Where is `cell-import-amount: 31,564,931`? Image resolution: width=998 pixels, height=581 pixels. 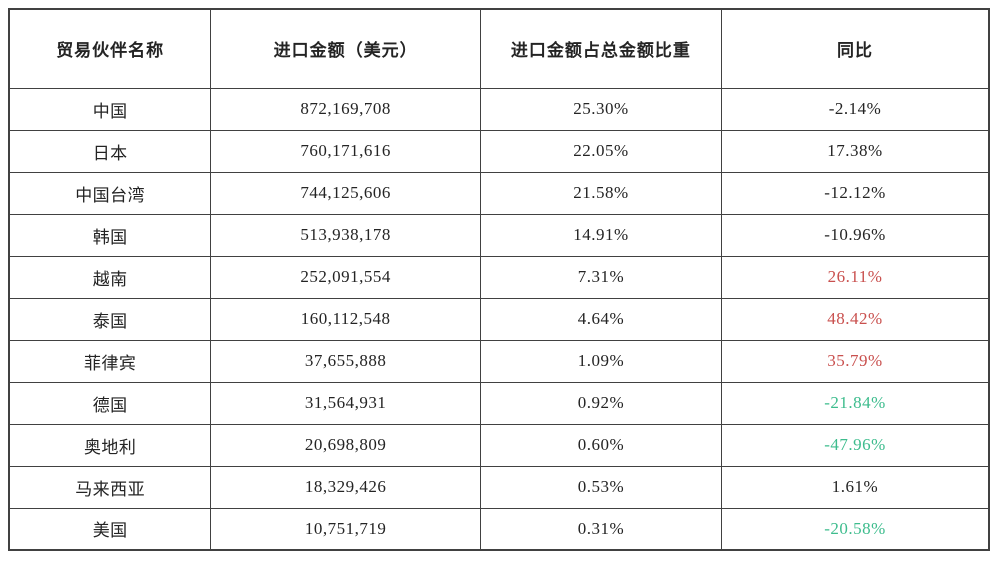
cell-import-amount: 31,564,931 is located at coordinates (345, 403).